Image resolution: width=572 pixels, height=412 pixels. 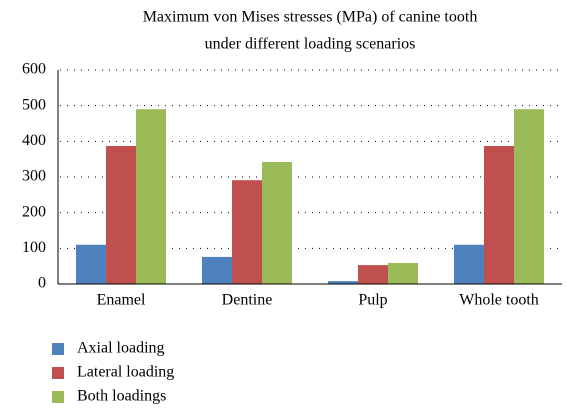 I want to click on x-tick-label: Dentine, so click(x=247, y=300).